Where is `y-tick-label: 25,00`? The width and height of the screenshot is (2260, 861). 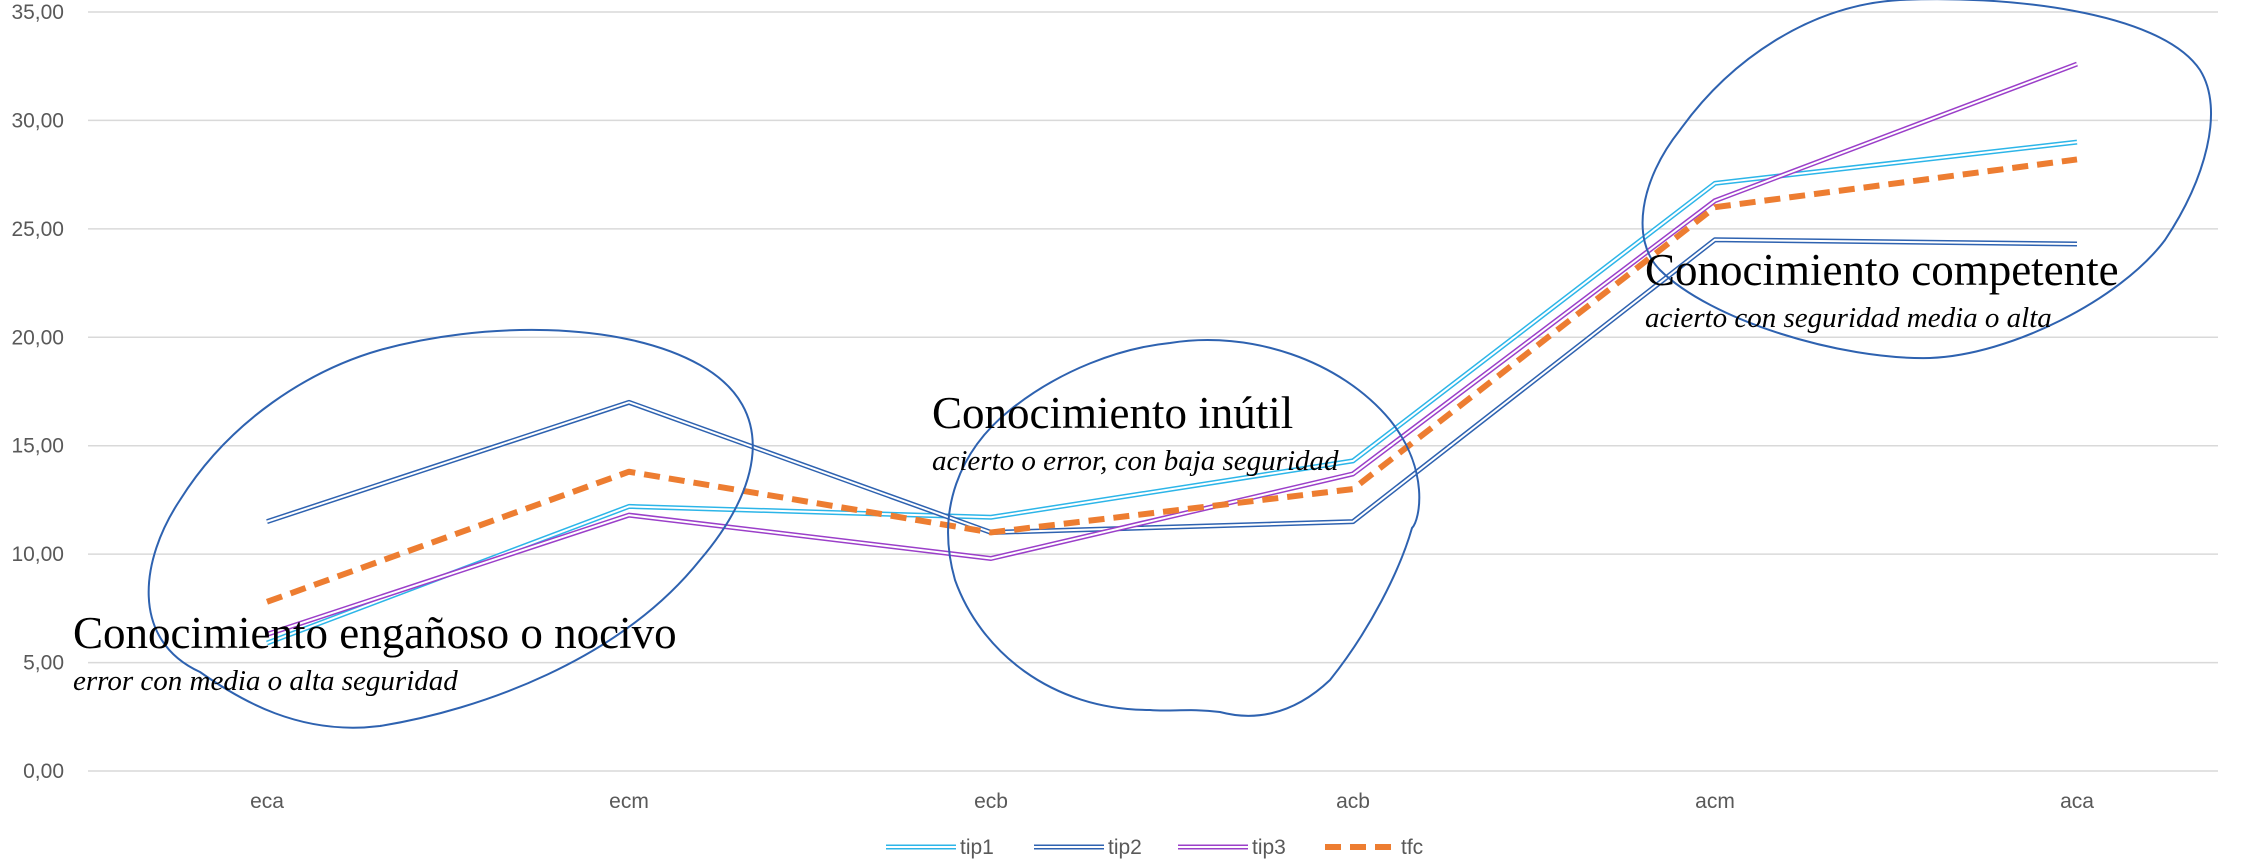 y-tick-label: 25,00 is located at coordinates (37, 229).